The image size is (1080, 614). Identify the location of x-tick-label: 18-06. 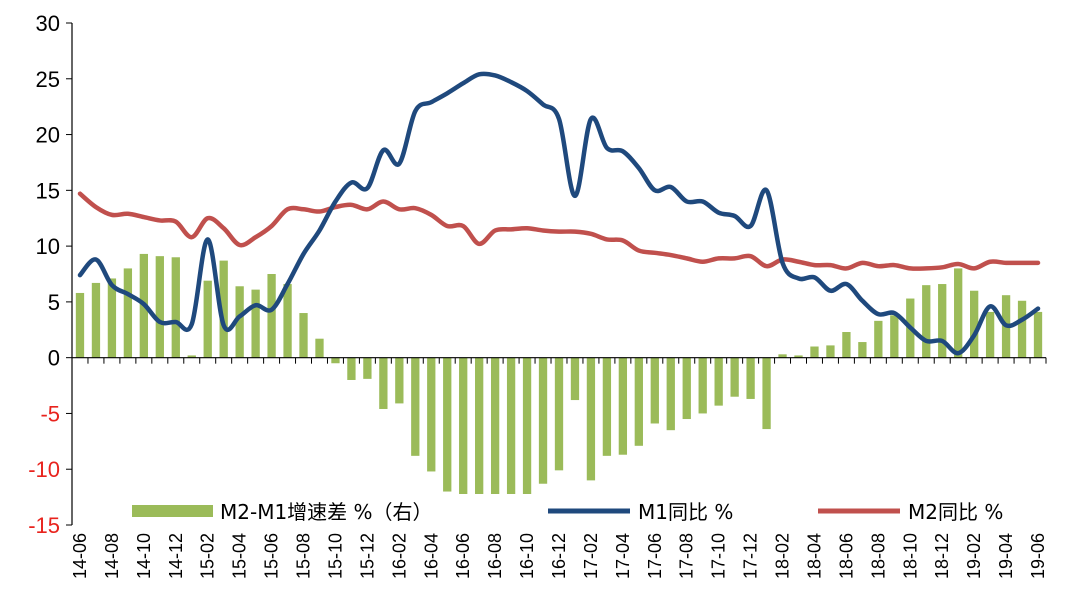
(846, 556).